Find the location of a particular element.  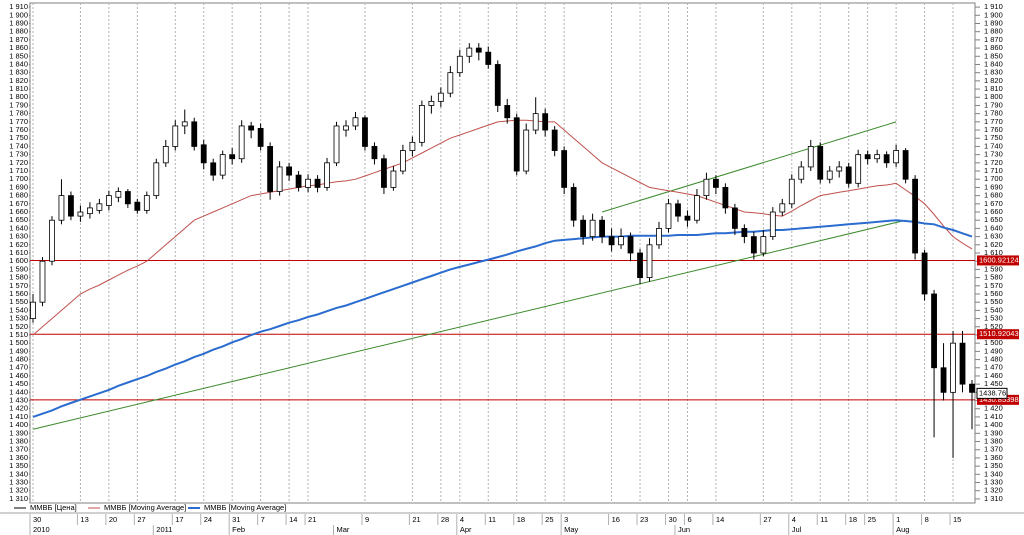

y-tick-label-left: 1 910 is located at coordinates (18, 6).